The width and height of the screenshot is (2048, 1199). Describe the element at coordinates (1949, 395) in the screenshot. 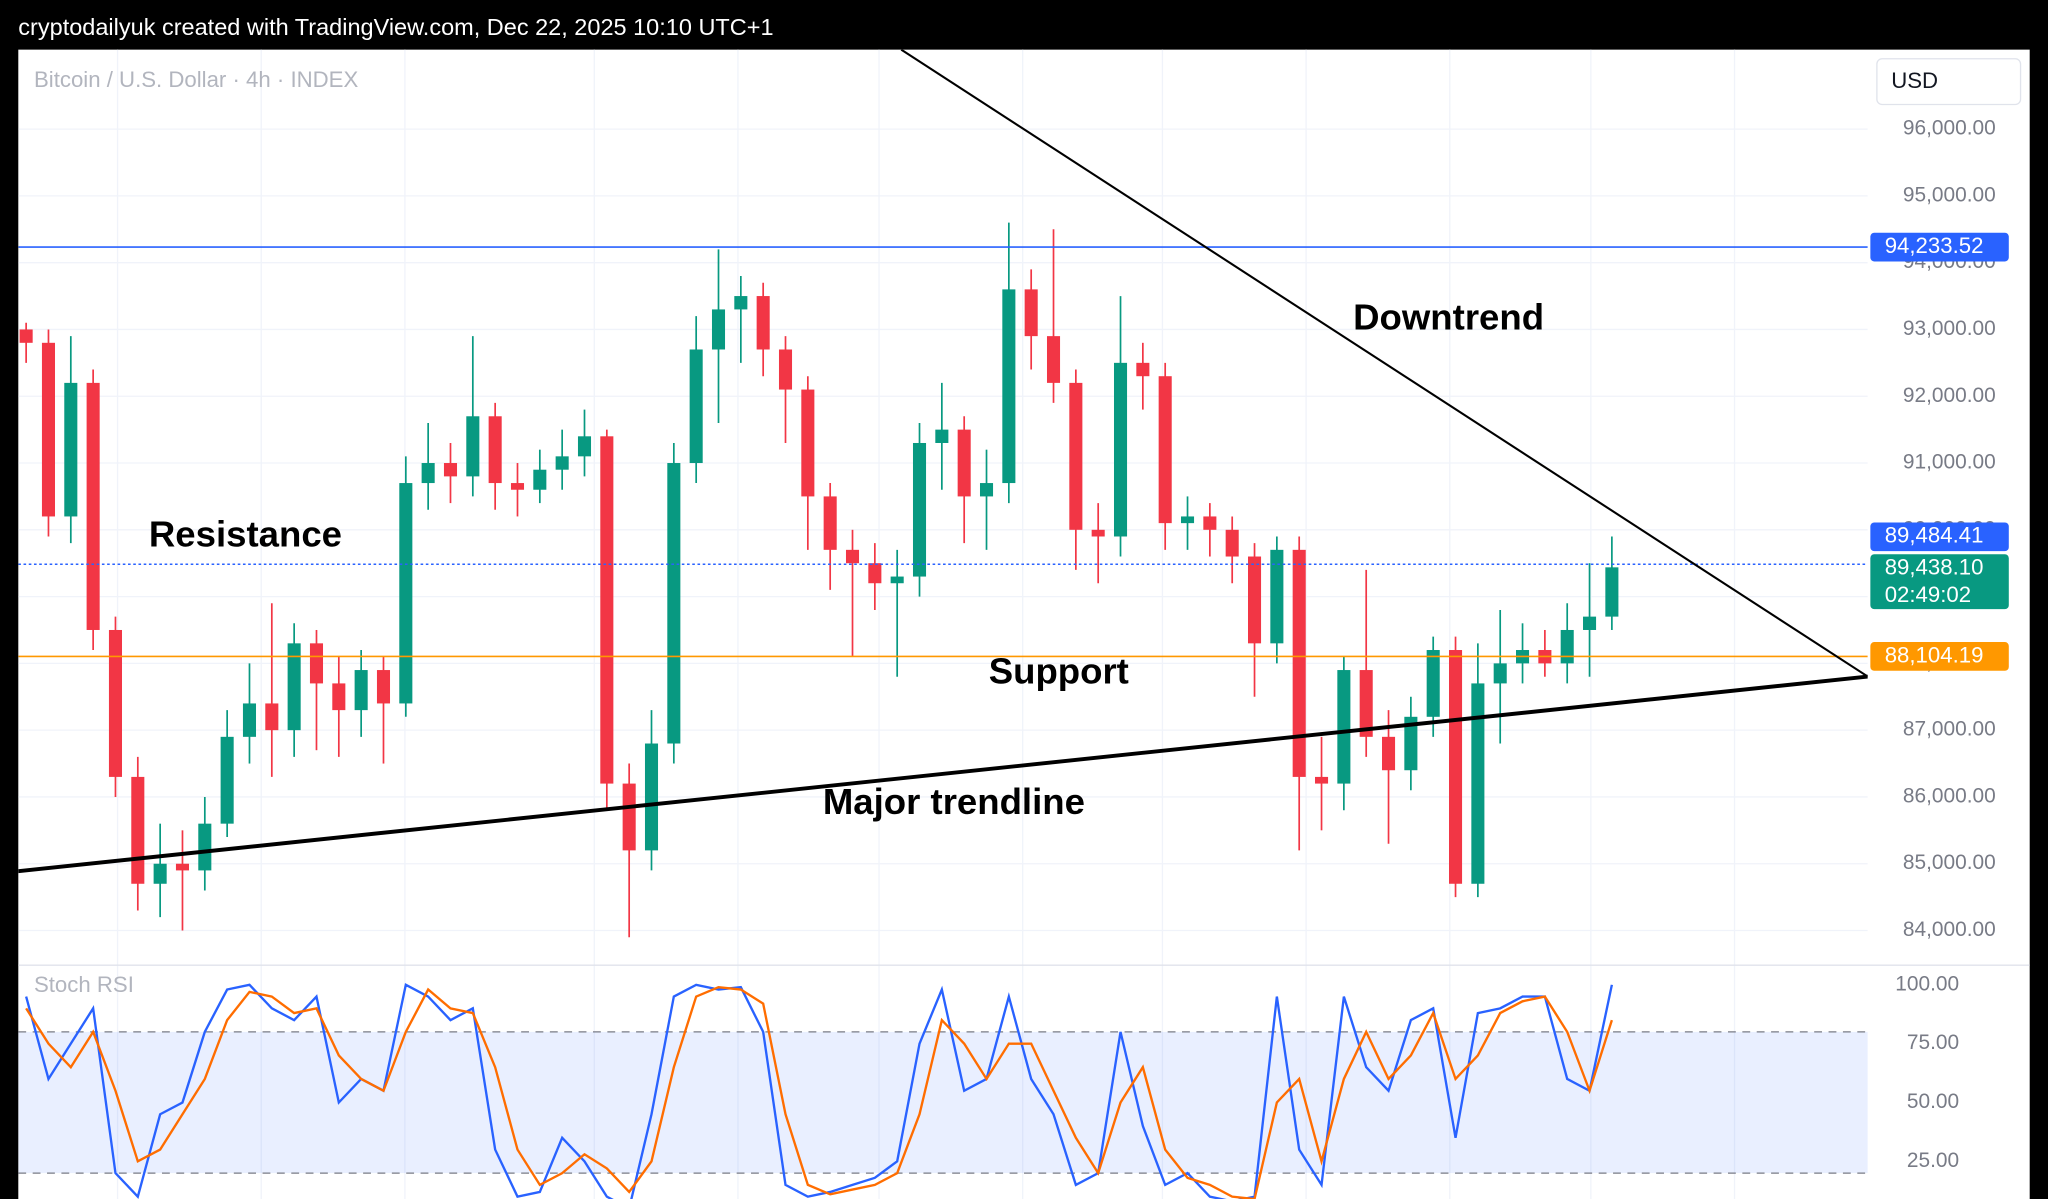

I see `y-tick-label: 92,000.00` at that location.